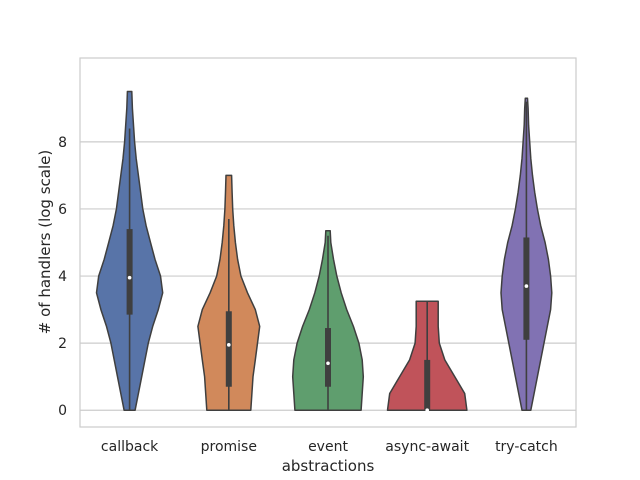  I want to click on y-tick-label: 0, so click(62, 411).